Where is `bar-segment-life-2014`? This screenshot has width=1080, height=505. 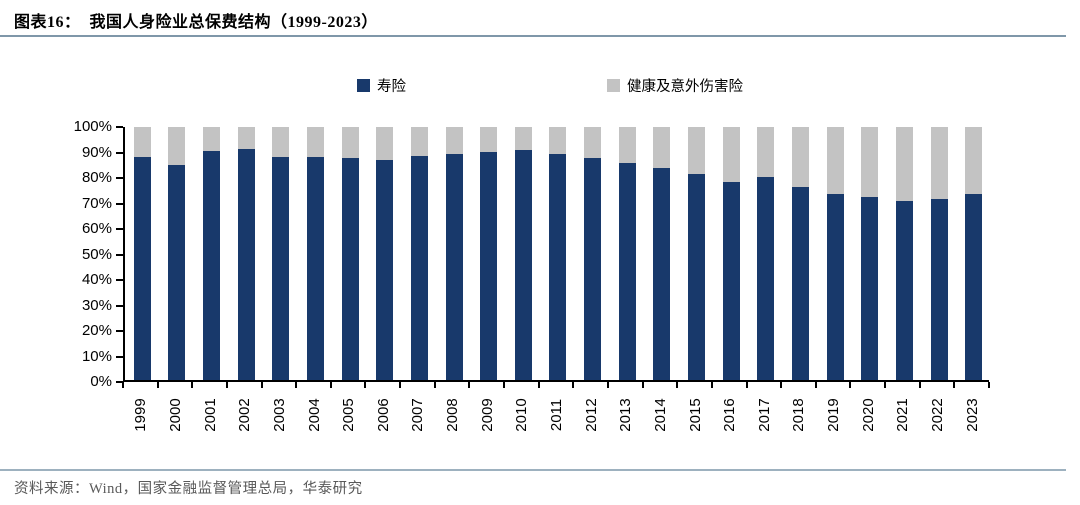
bar-segment-life-2014 is located at coordinates (662, 274).